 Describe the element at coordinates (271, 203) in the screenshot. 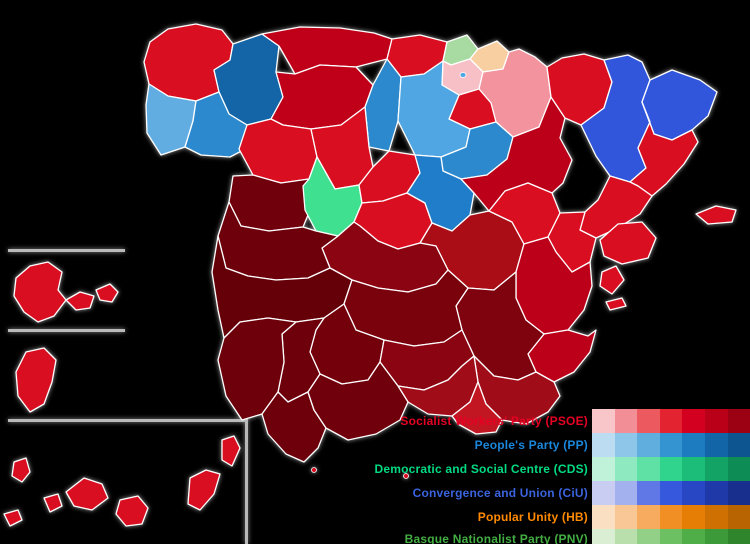

I see `province-salamanca` at that location.